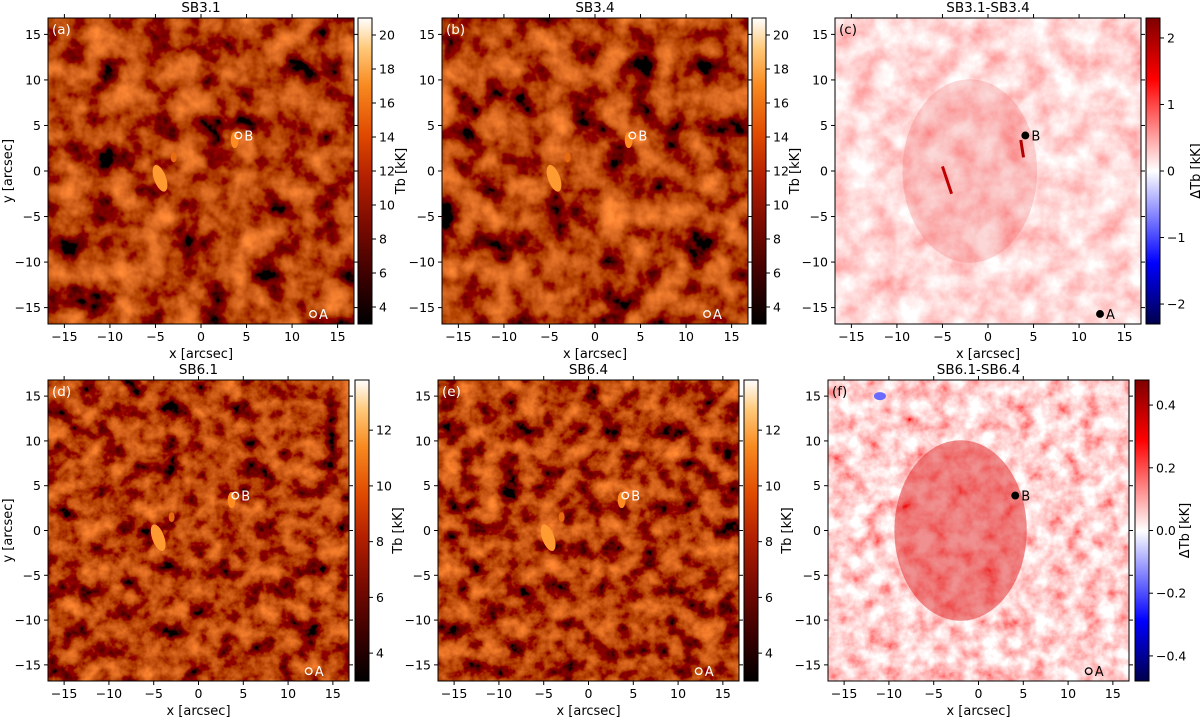 This screenshot has height=721, width=1200. What do you see at coordinates (781, 69) in the screenshot?
I see `colorbar-tick-label: 18` at bounding box center [781, 69].